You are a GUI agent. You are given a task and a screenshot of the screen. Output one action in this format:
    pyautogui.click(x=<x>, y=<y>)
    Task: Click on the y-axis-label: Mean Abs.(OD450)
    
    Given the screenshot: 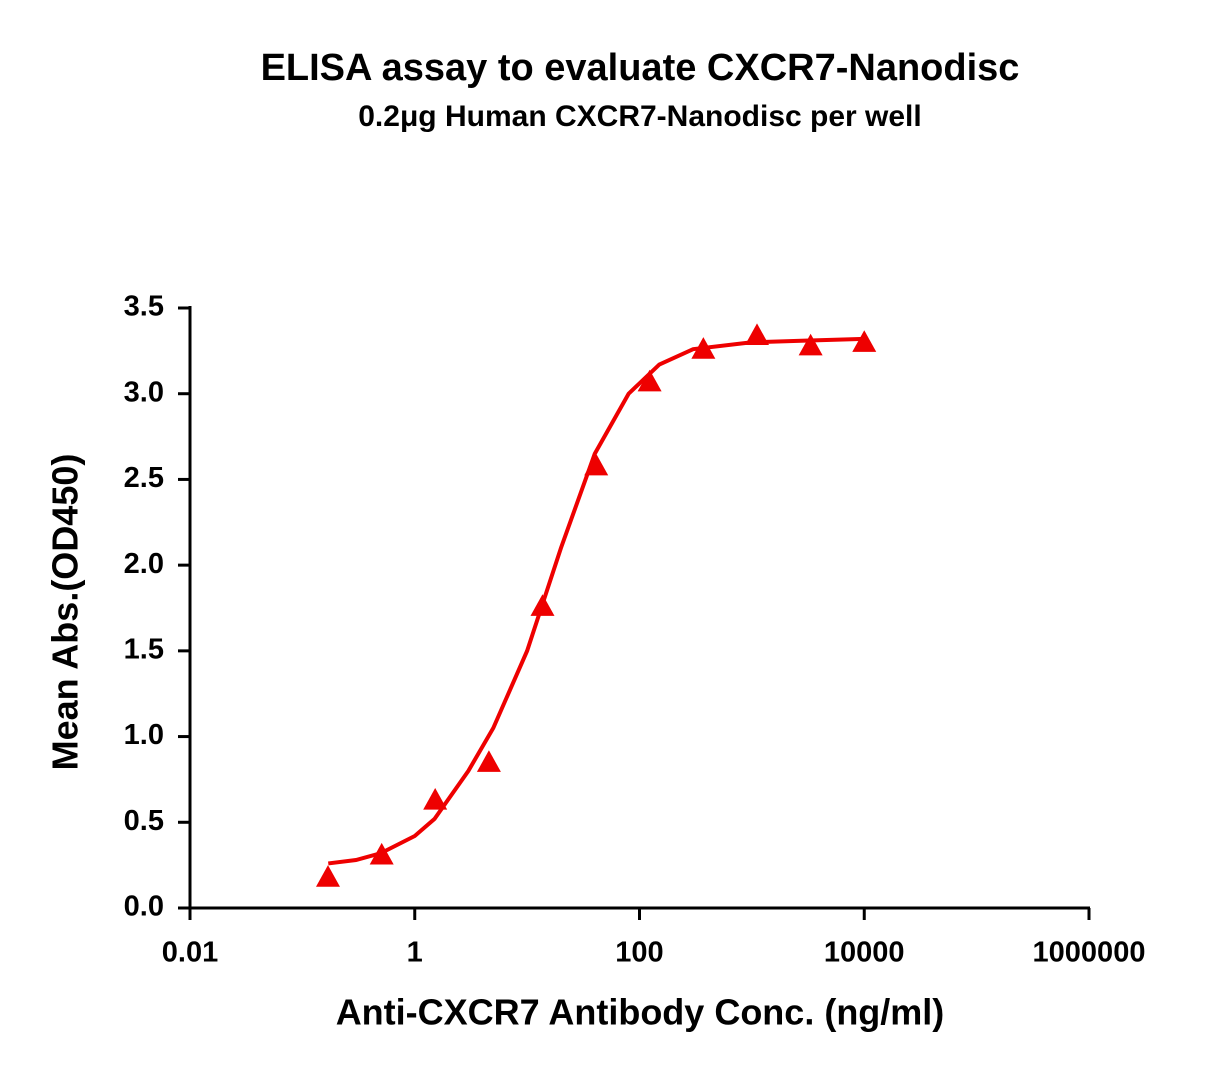 What is the action you would take?
    pyautogui.click(x=65, y=612)
    